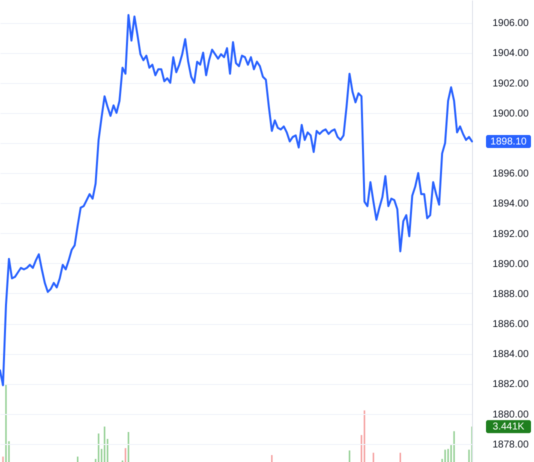 The width and height of the screenshot is (534, 462). Describe the element at coordinates (511, 264) in the screenshot. I see `y-tick-label: 1890.00` at that location.